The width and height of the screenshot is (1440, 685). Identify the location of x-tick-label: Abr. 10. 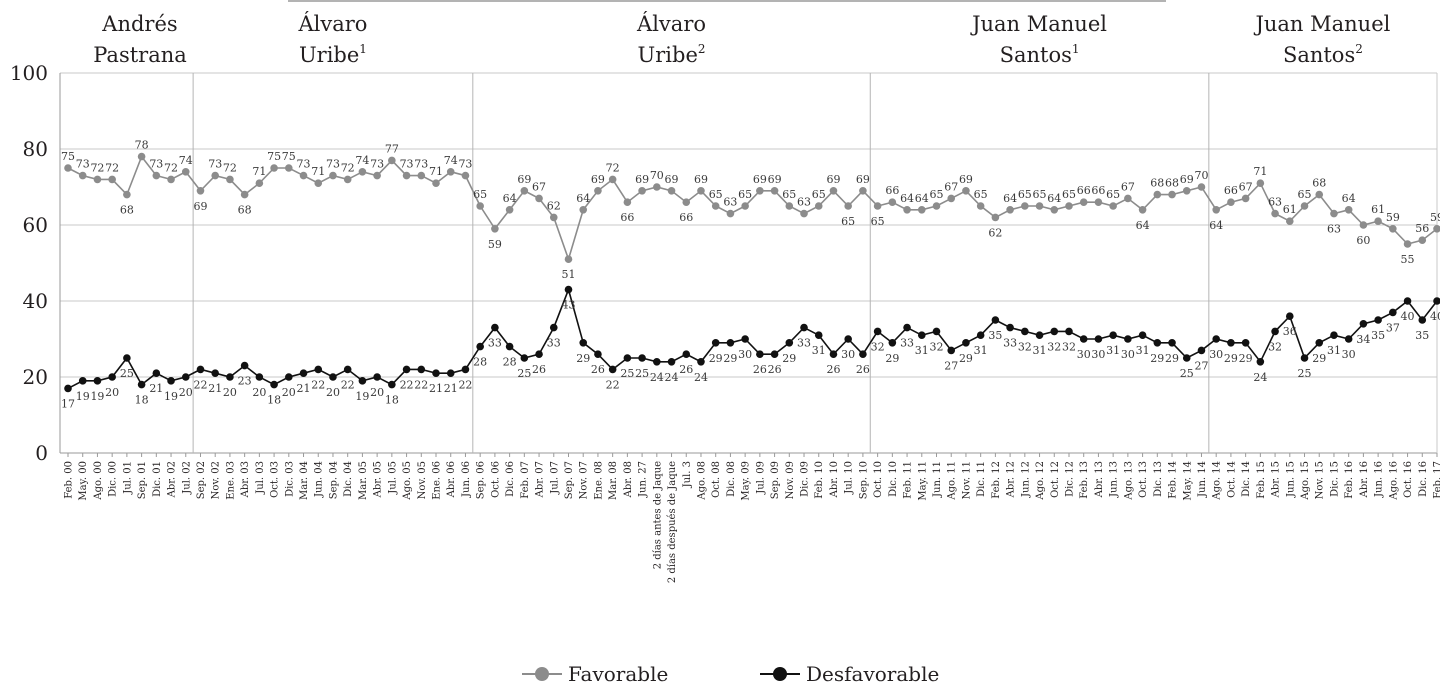
(834, 479).